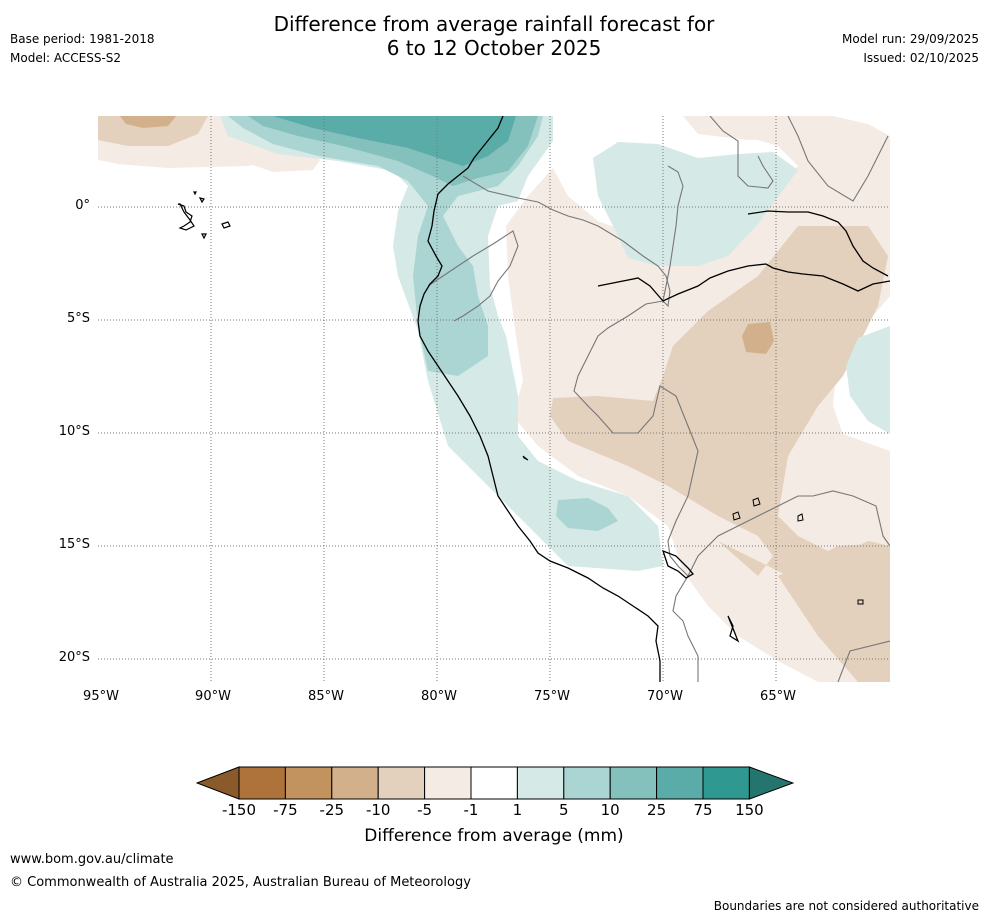 This screenshot has width=988, height=919. I want to click on lat-label-10s: 10°S, so click(74, 431).